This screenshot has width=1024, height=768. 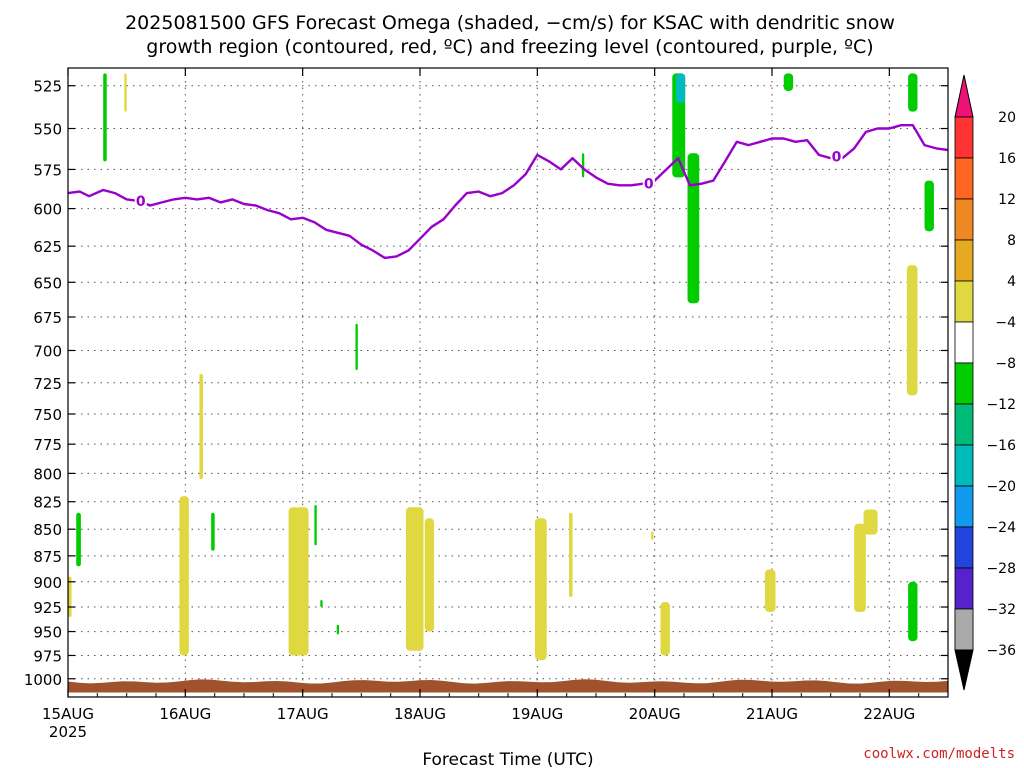 What do you see at coordinates (47, 445) in the screenshot?
I see `y-tick-label: 775` at bounding box center [47, 445].